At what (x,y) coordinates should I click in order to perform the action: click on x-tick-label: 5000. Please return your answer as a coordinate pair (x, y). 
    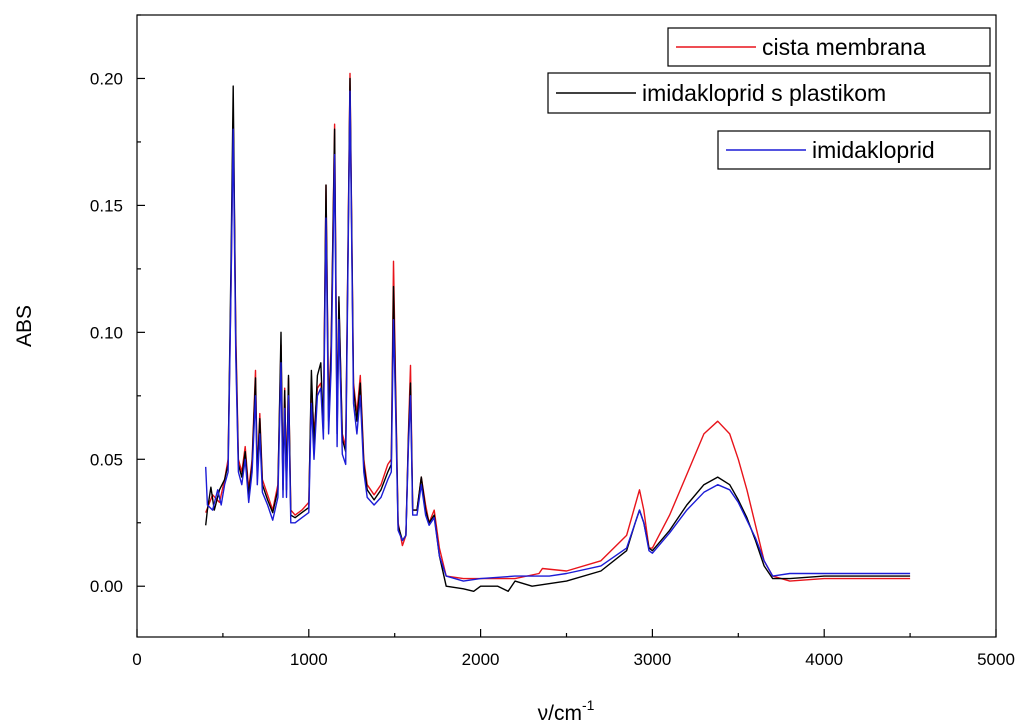
    Looking at the image, I should click on (996, 659).